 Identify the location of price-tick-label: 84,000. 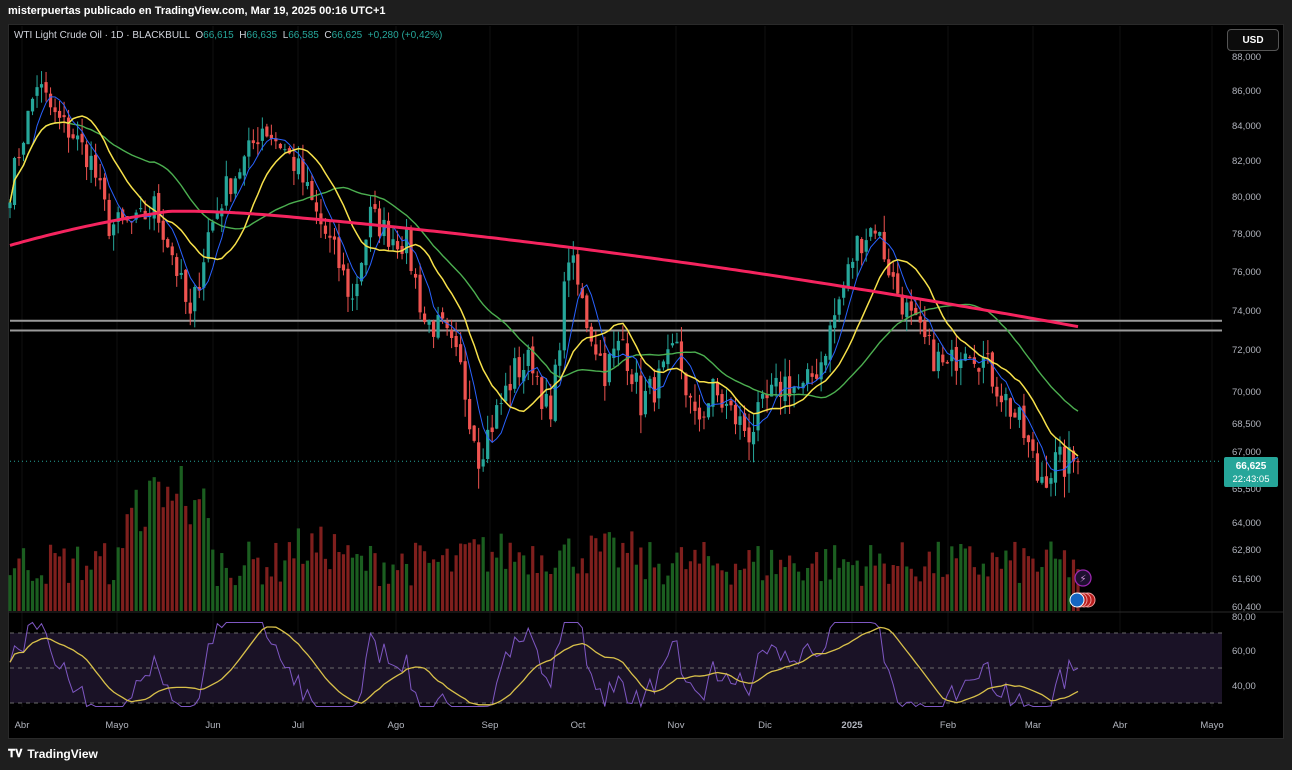
(1246, 126).